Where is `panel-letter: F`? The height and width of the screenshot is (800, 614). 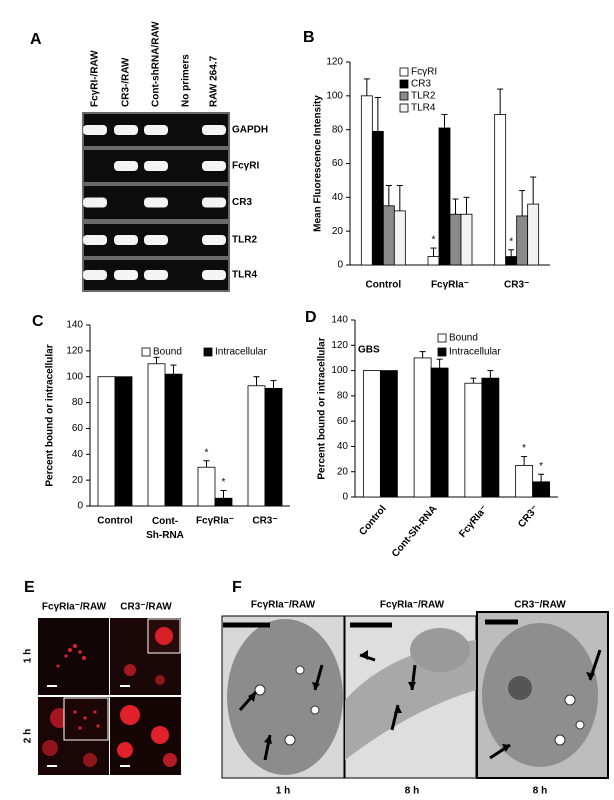 panel-letter: F is located at coordinates (237, 587).